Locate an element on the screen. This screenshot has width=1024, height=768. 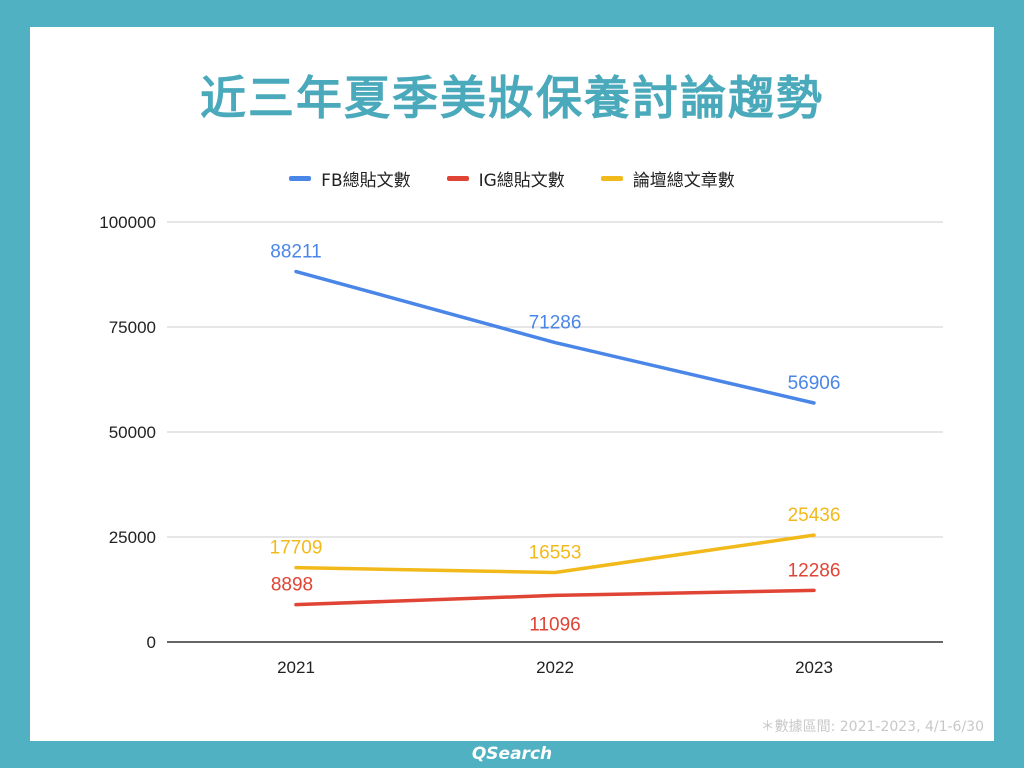
data-label: 16553 is located at coordinates (555, 552).